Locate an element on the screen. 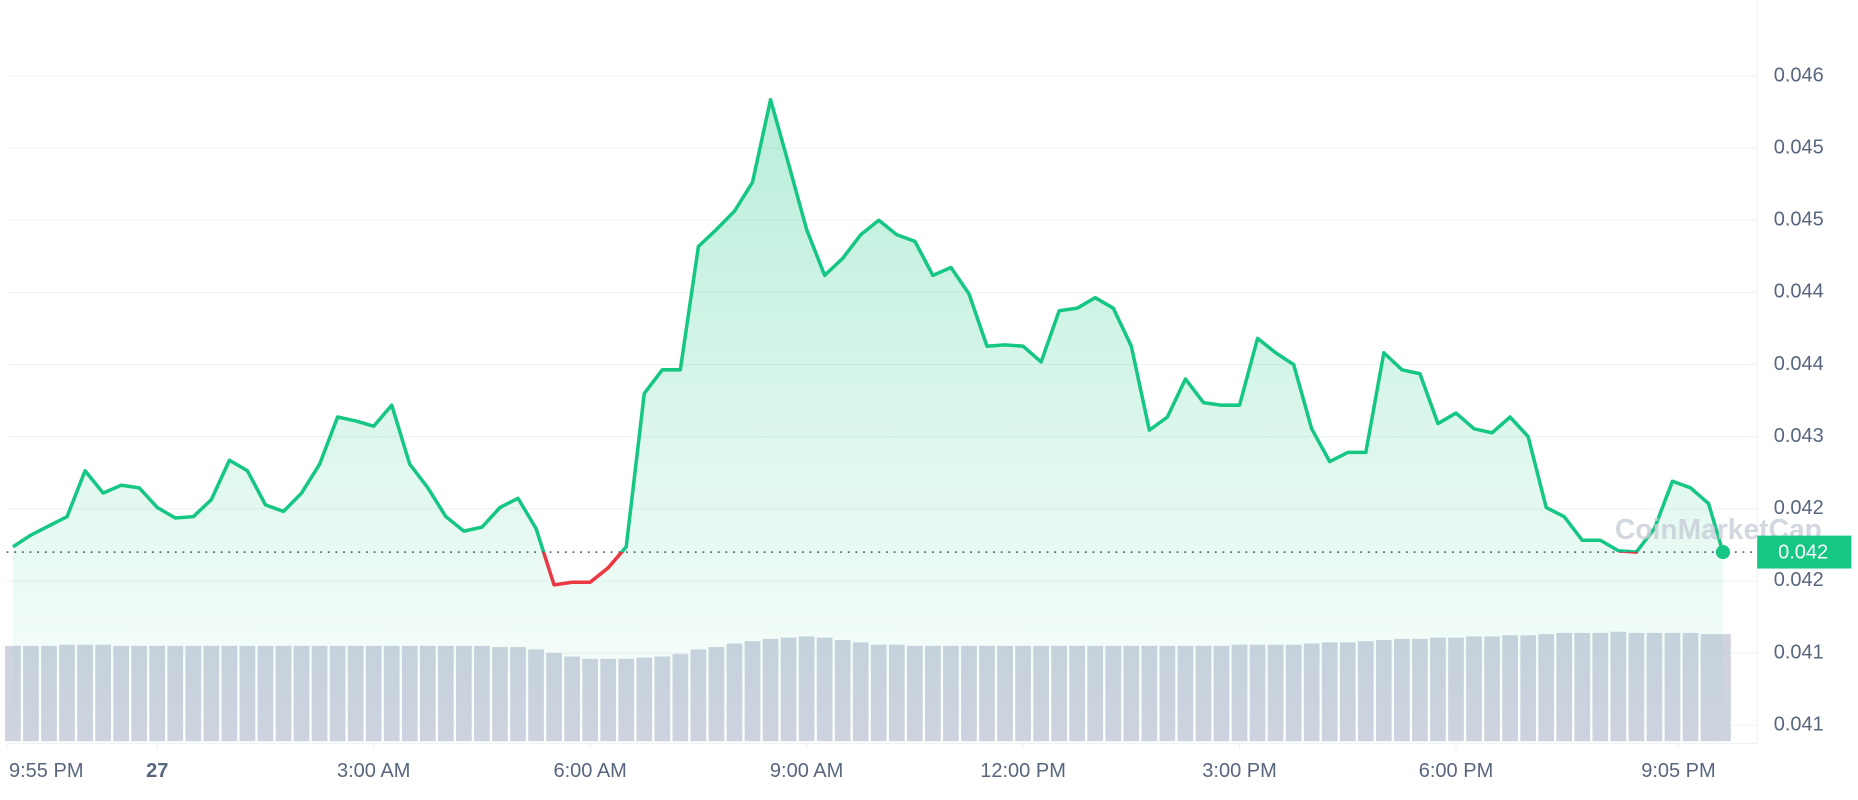 The width and height of the screenshot is (1858, 800). x-tick-label: 6:00 PM is located at coordinates (1456, 771).